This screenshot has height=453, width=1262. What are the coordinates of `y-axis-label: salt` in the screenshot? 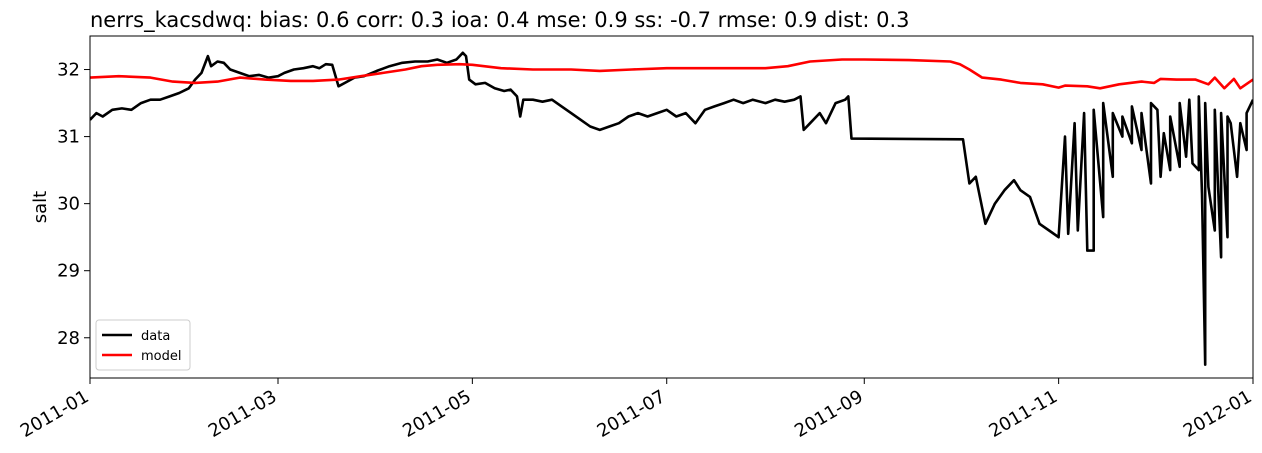 It's located at (40, 207).